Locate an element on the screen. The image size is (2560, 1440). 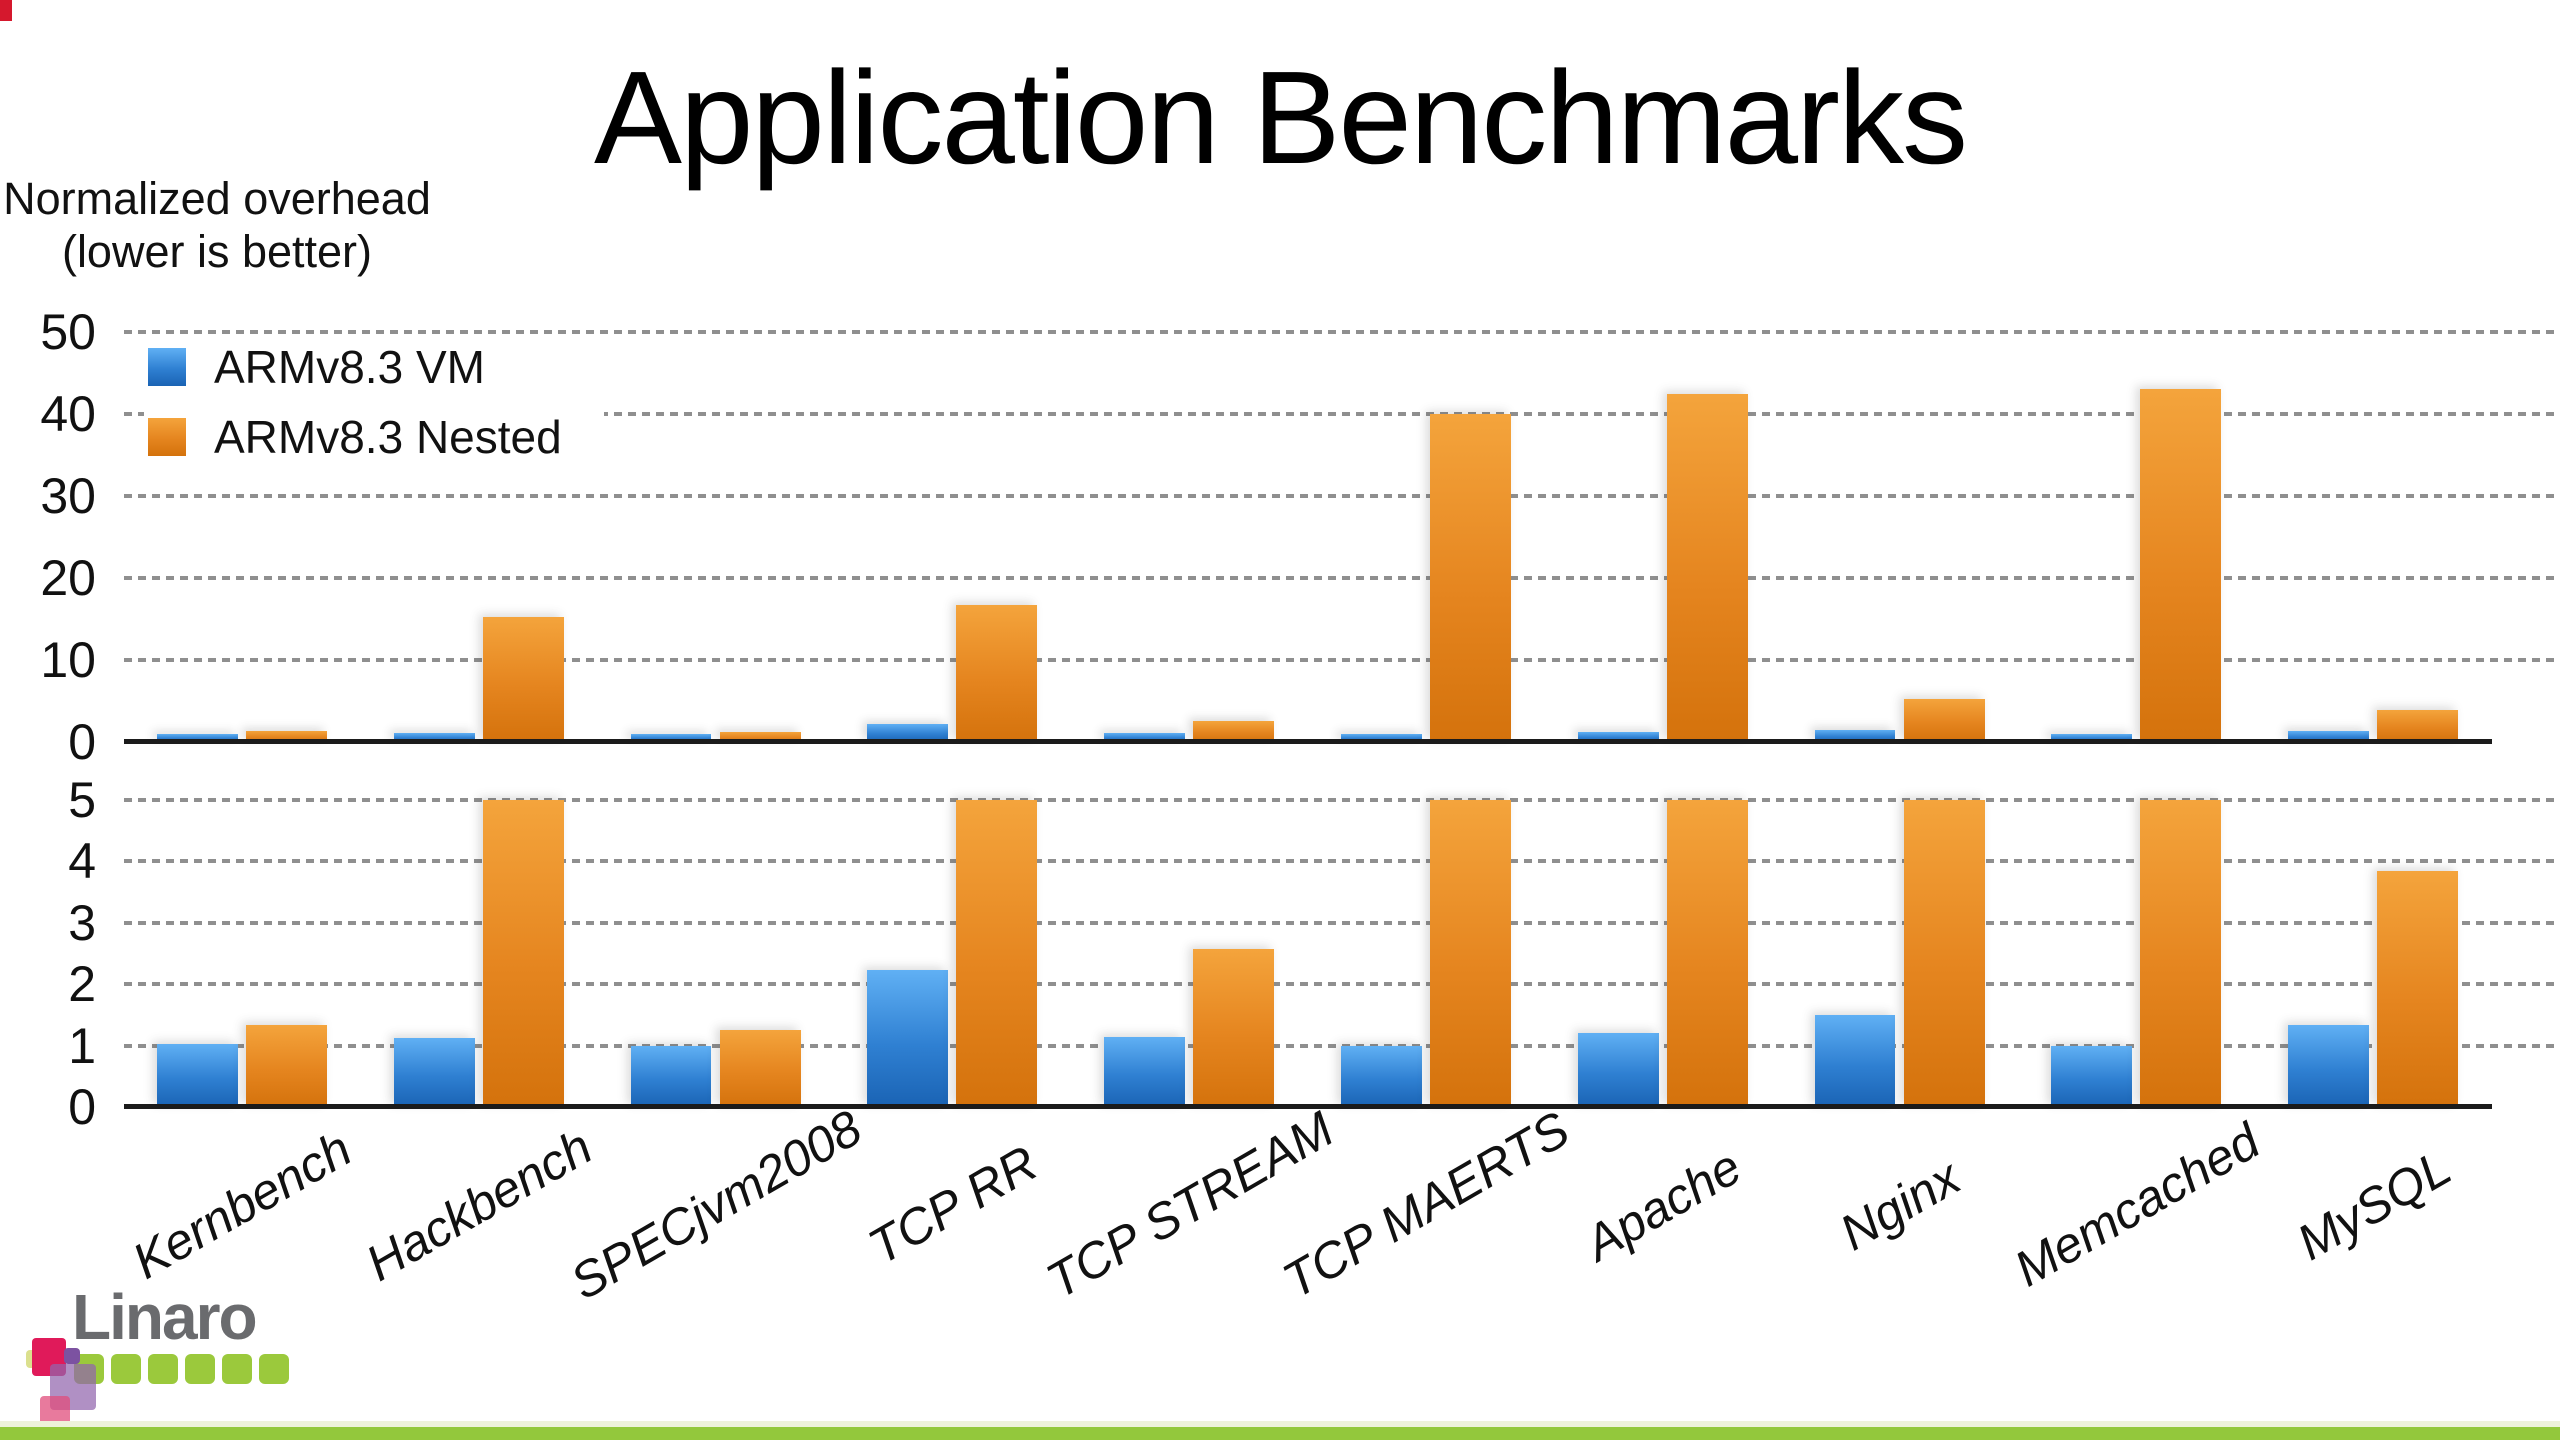
legend-swatch-vm is located at coordinates (167, 367).